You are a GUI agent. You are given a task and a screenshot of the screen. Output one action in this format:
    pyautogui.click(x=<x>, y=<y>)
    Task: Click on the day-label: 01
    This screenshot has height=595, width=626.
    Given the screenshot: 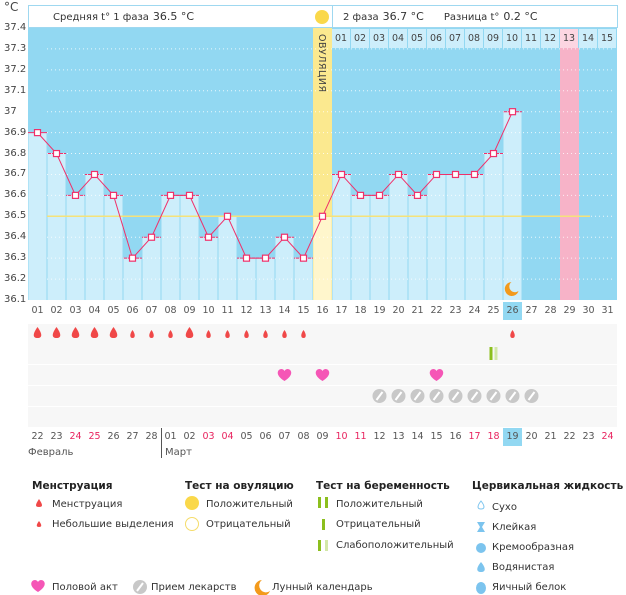 What is the action you would take?
    pyautogui.click(x=37, y=310)
    